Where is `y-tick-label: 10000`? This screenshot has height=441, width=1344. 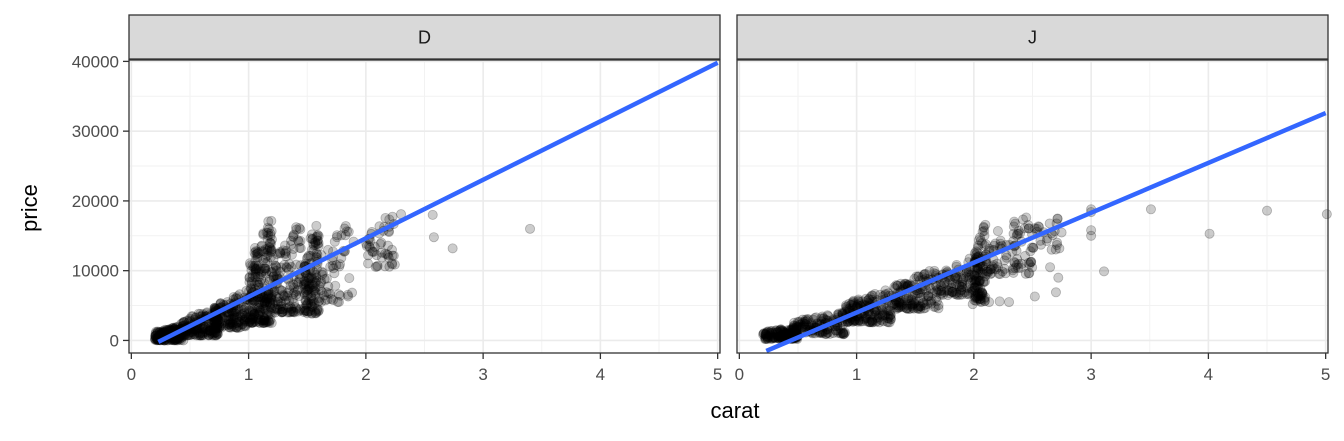
y-tick-label: 10000 is located at coordinates (95, 271).